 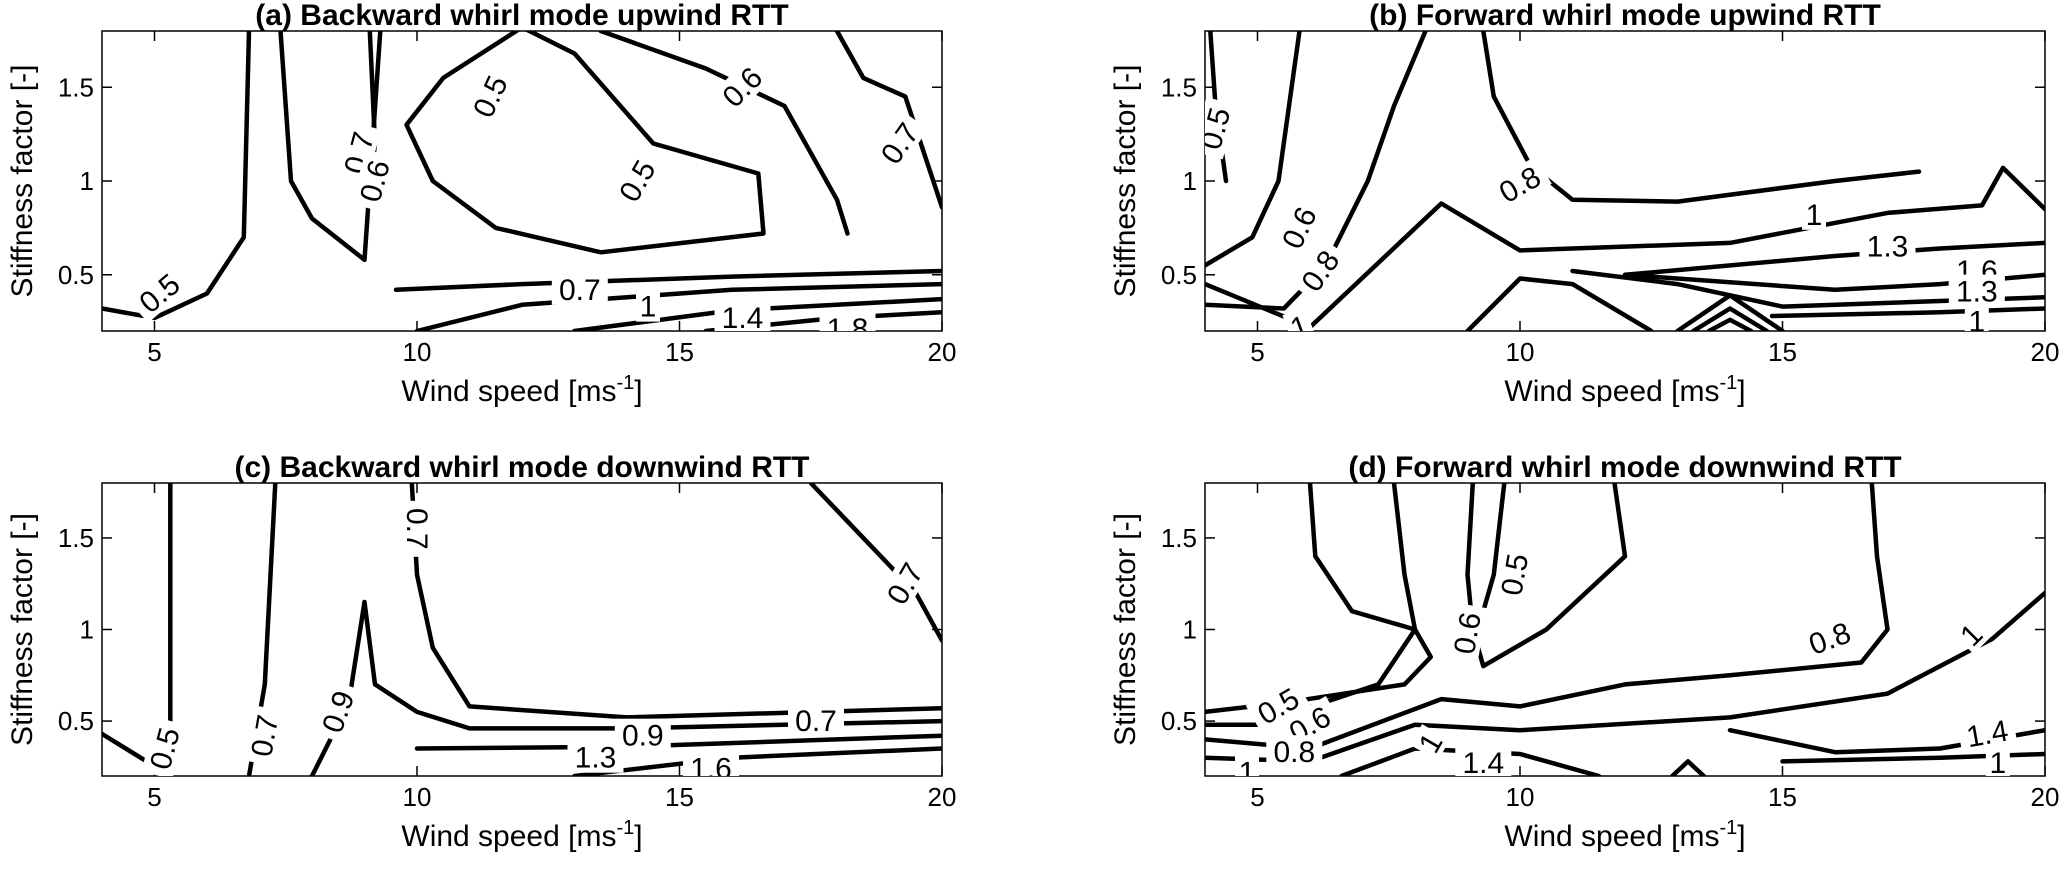 I want to click on contour-label: 1.3, so click(x=1976, y=291).